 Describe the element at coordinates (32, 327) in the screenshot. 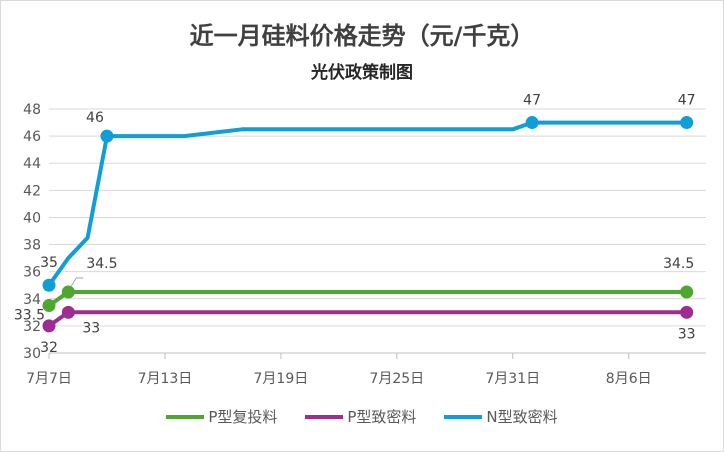

I see `y-tick-label: 32` at that location.